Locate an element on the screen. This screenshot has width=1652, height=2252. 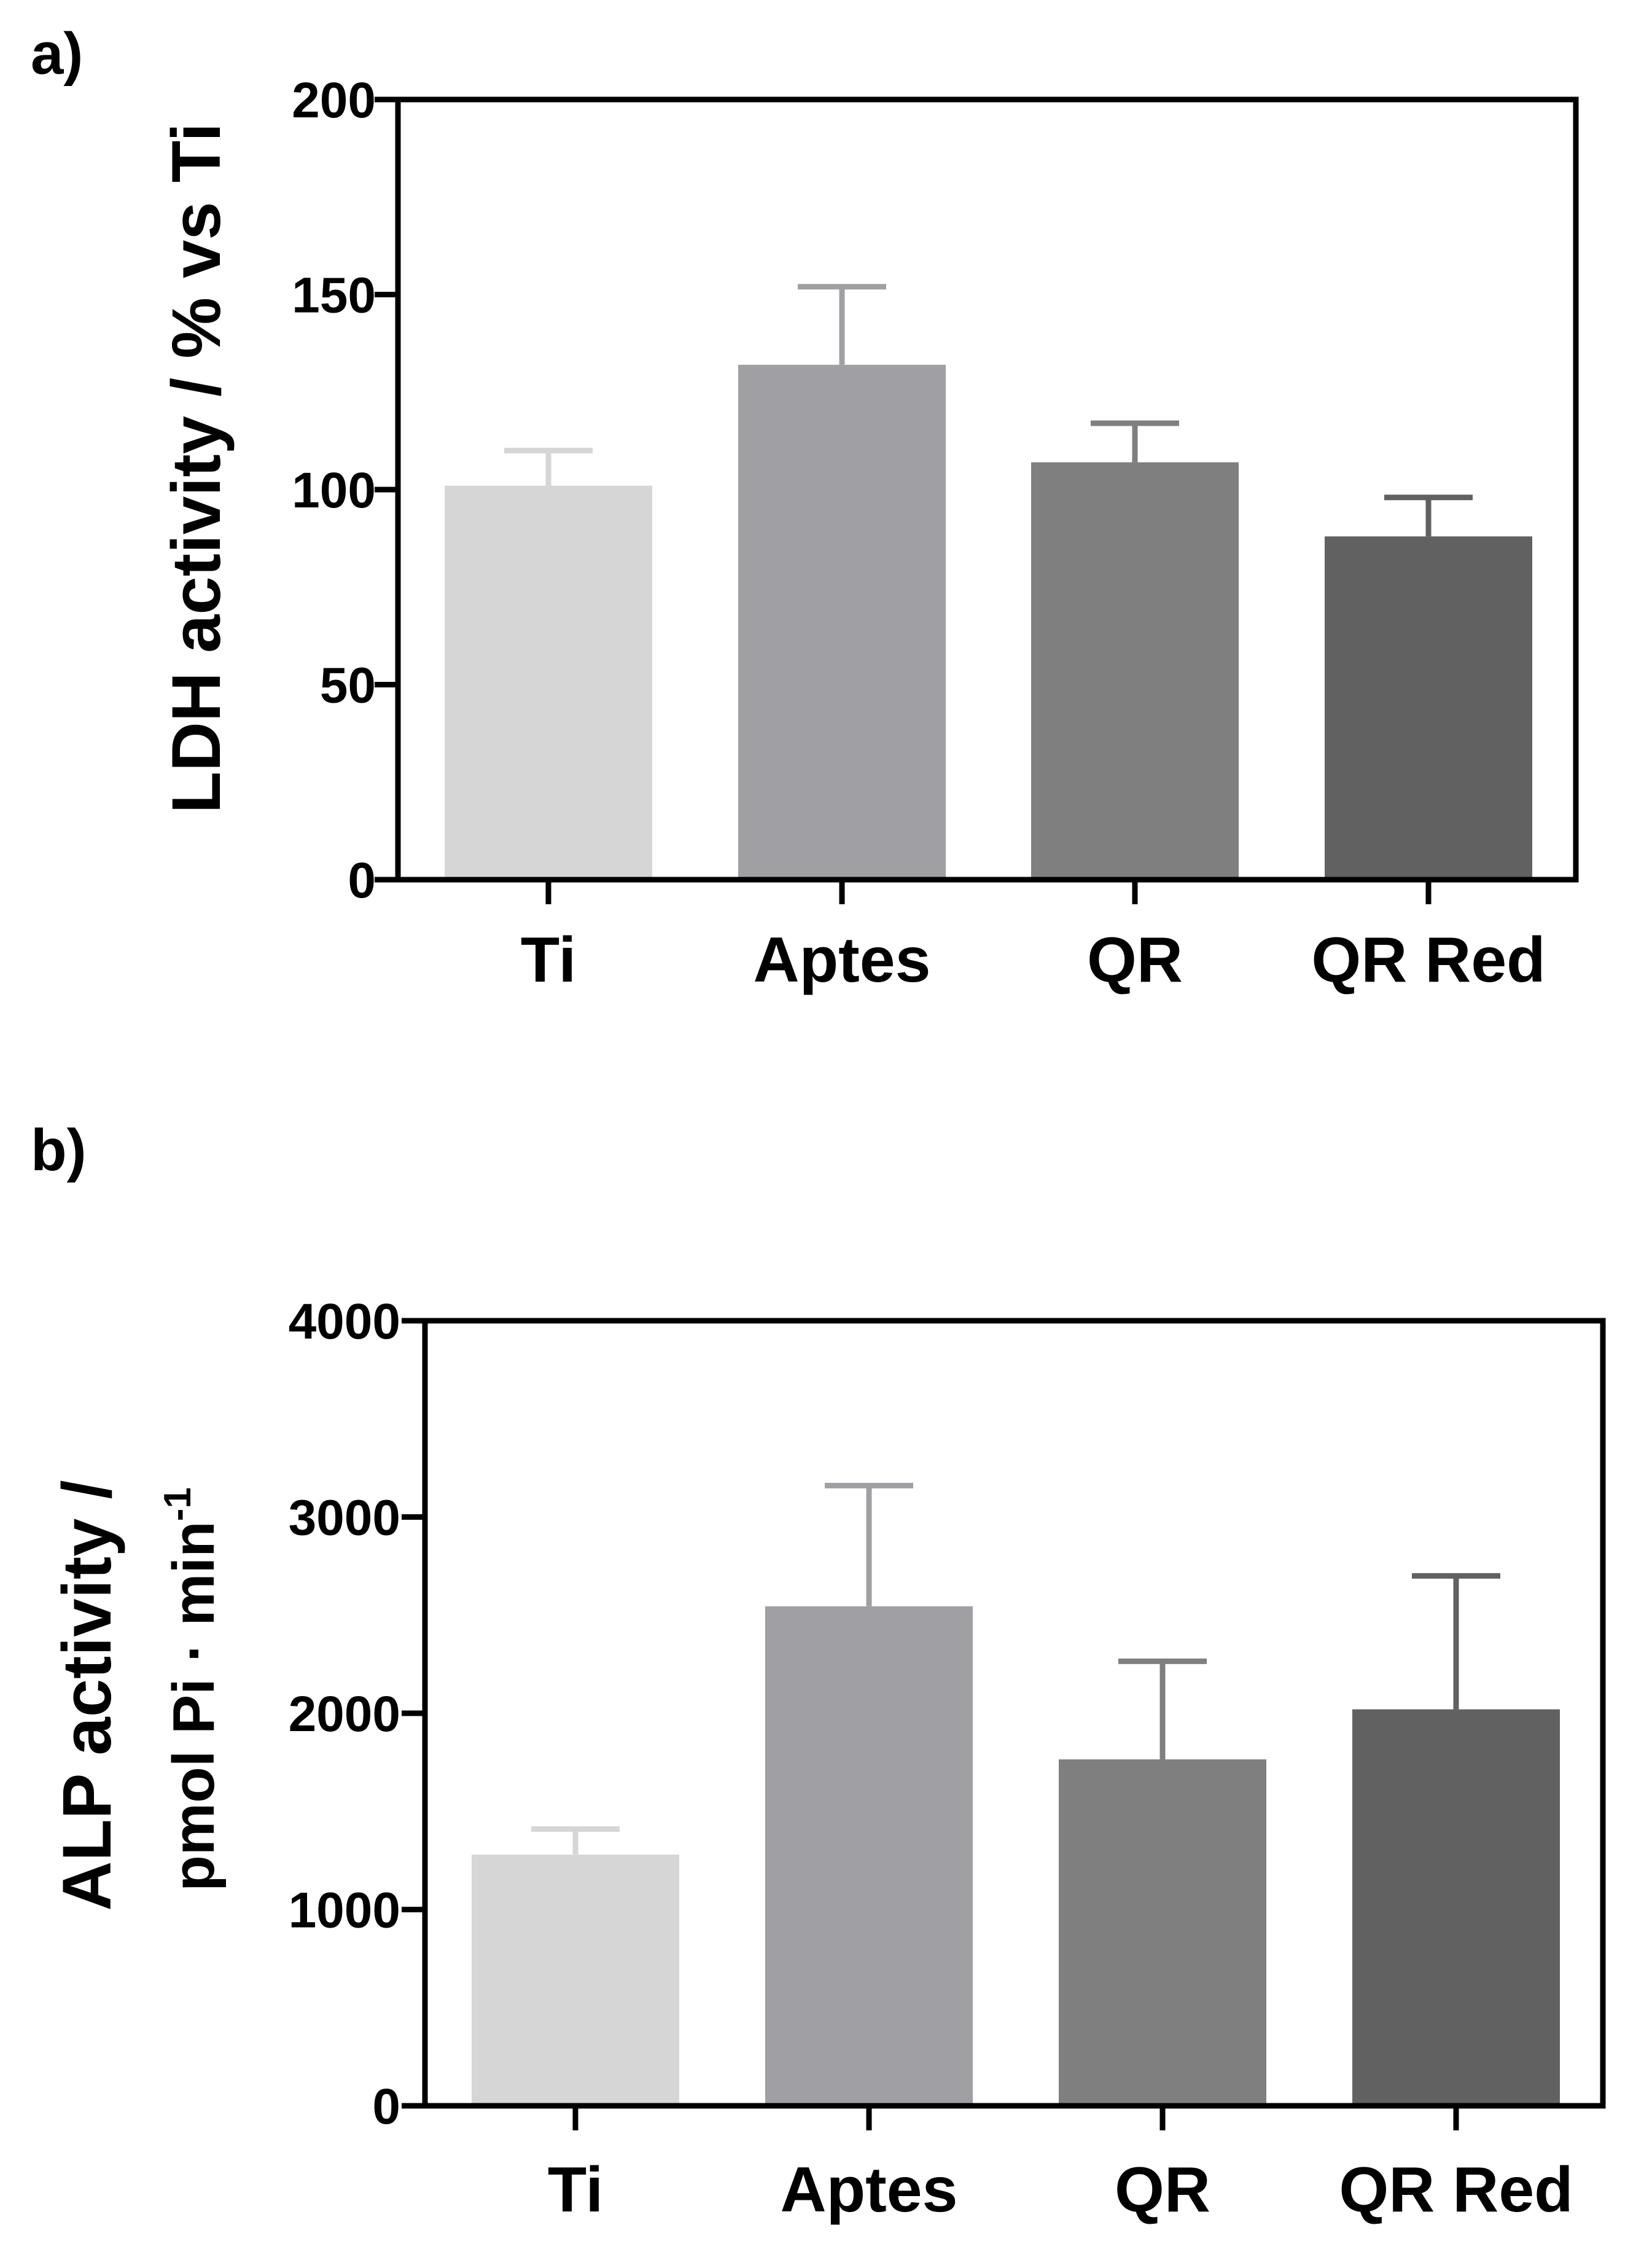
chart-a-error-bars is located at coordinates (988, 411).